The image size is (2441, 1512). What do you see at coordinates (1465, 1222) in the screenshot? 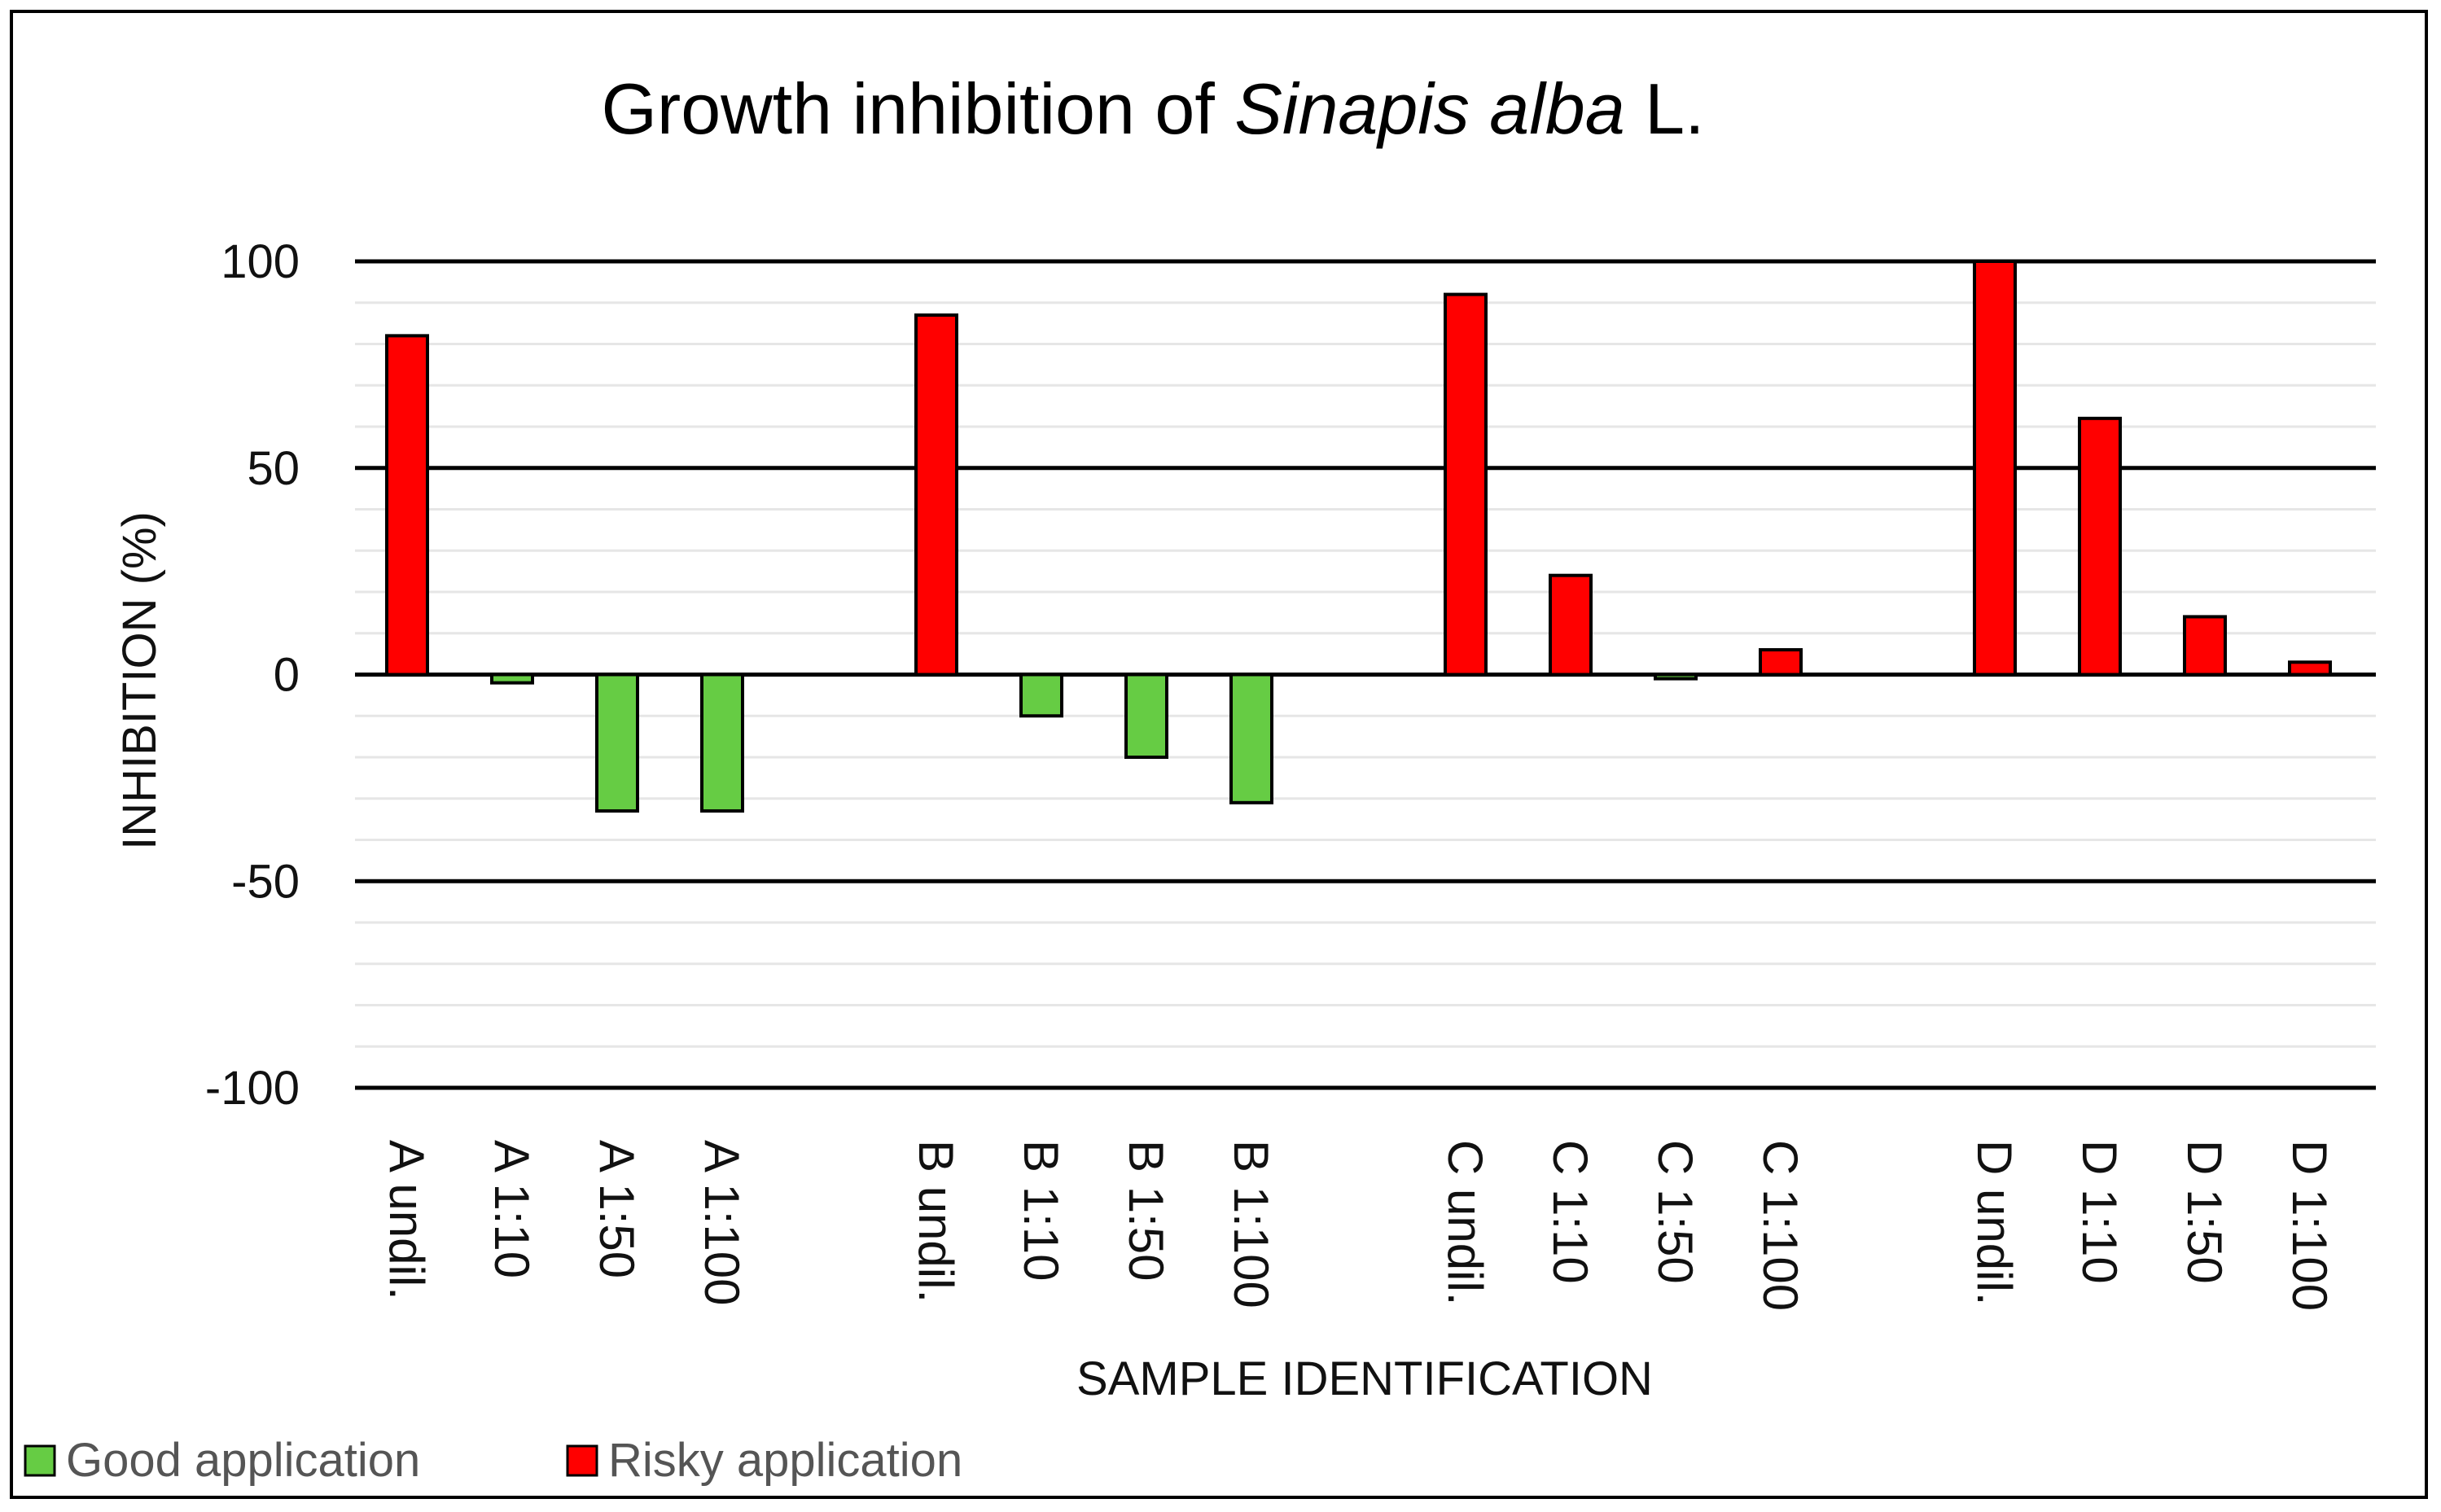
I see `x-tick-label: C undil.` at bounding box center [1465, 1222].